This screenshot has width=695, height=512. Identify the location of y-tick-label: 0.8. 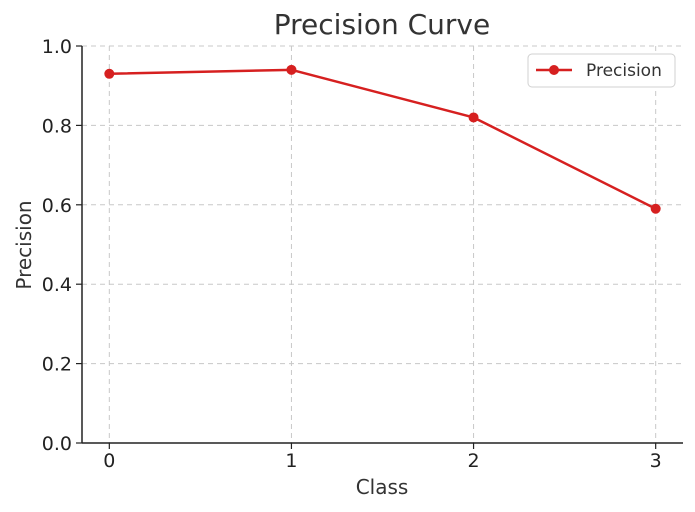
(57, 126).